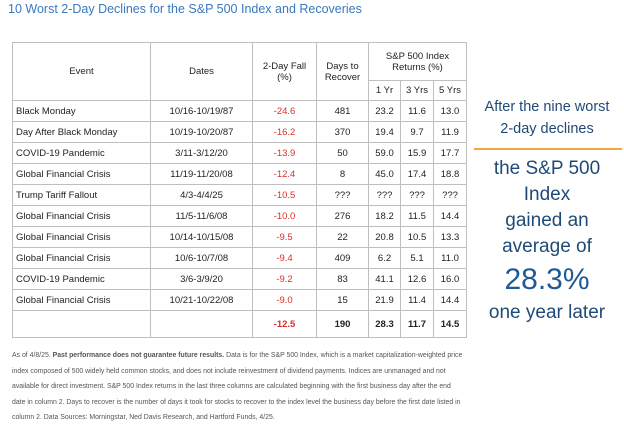 Image resolution: width=624 pixels, height=444 pixels. Describe the element at coordinates (547, 129) in the screenshot. I see `text: 2-day declines` at that location.